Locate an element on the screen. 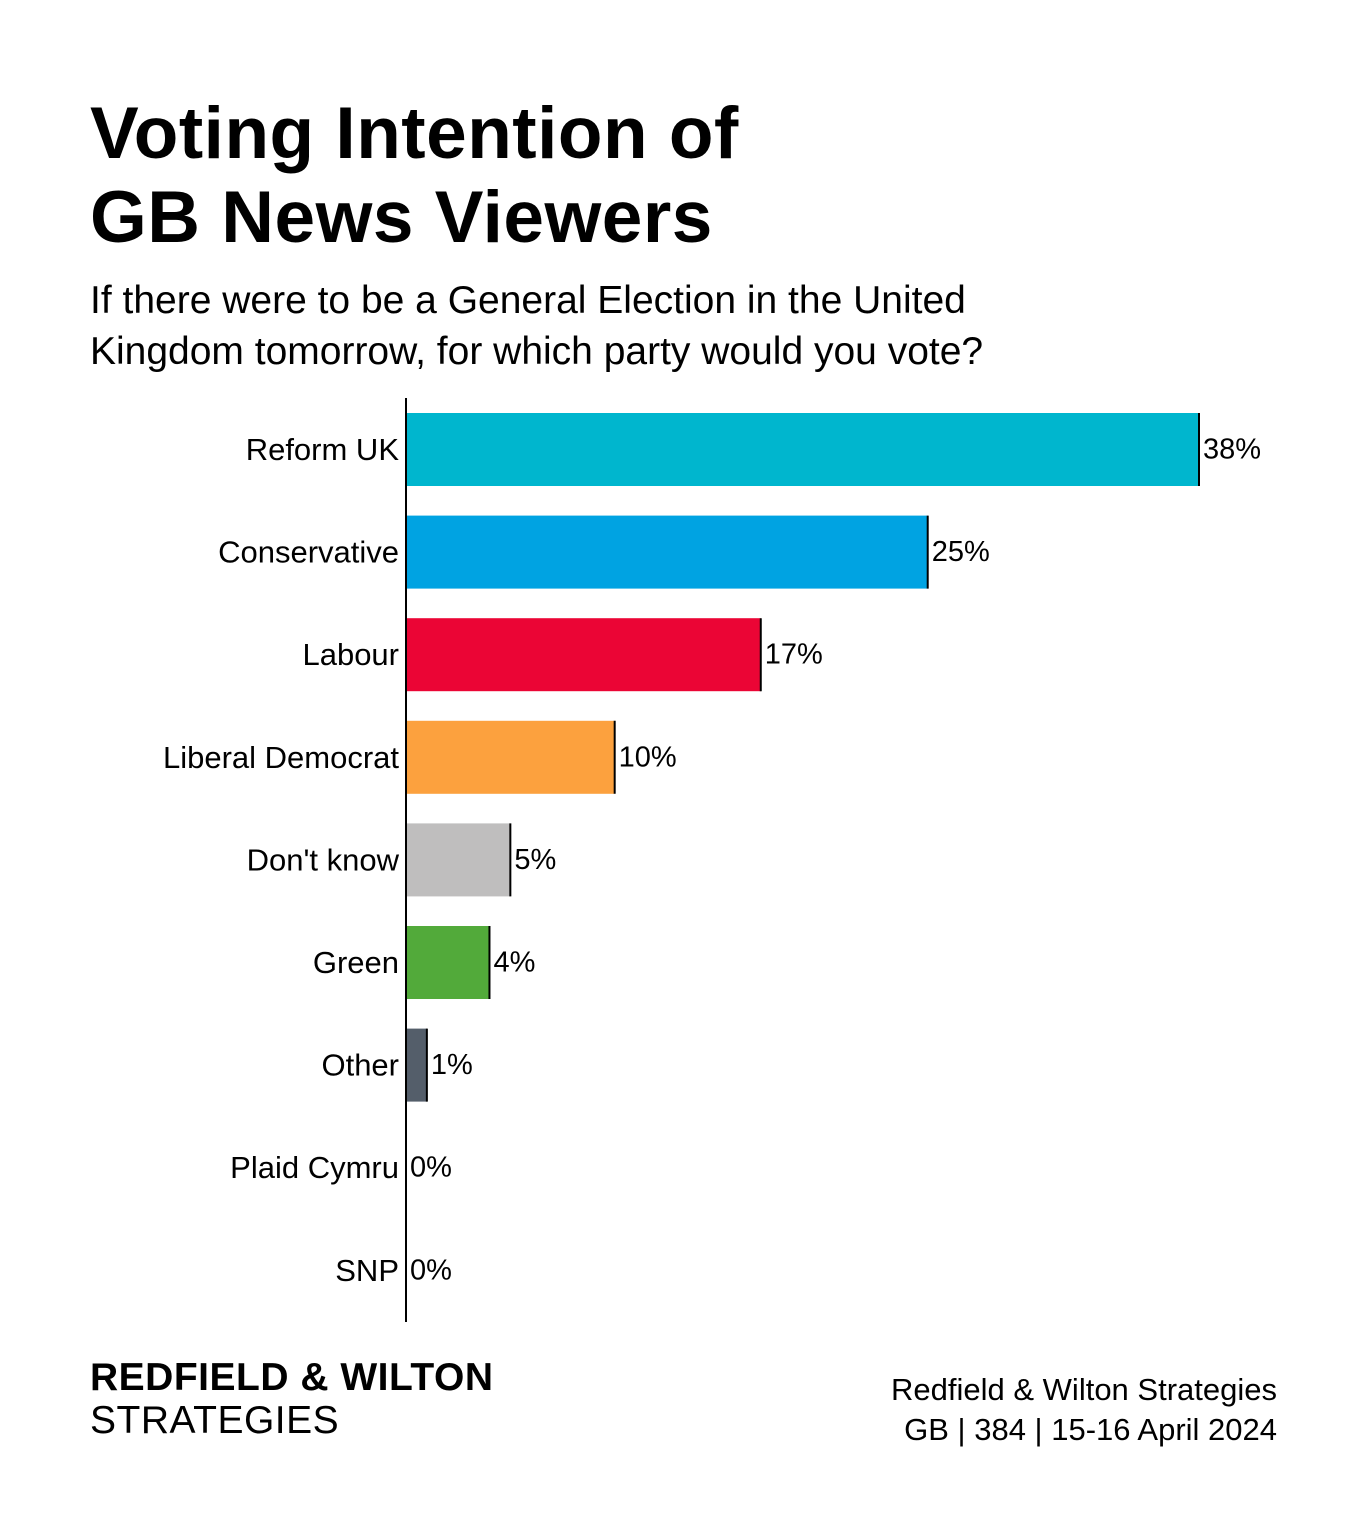 The image size is (1365, 1536). bar-other is located at coordinates (416, 1065).